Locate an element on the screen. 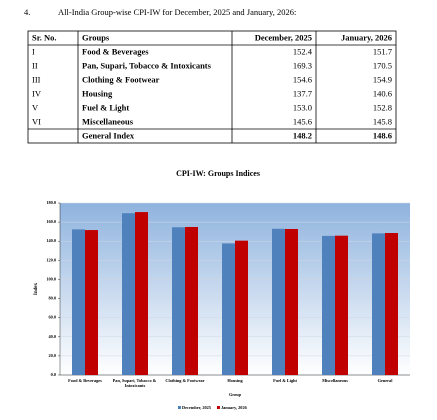  y-tick-label: 120.0 is located at coordinates (51, 259).